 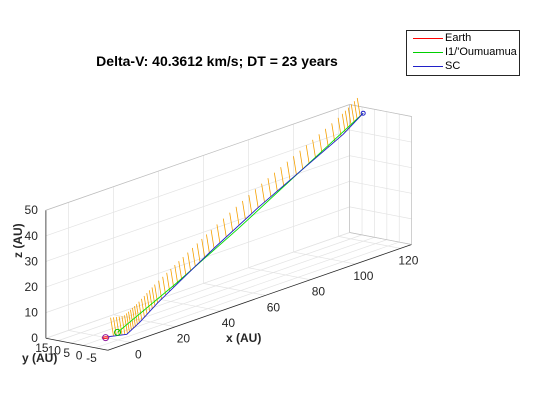 I want to click on sc-end-marker, so click(x=363, y=113).